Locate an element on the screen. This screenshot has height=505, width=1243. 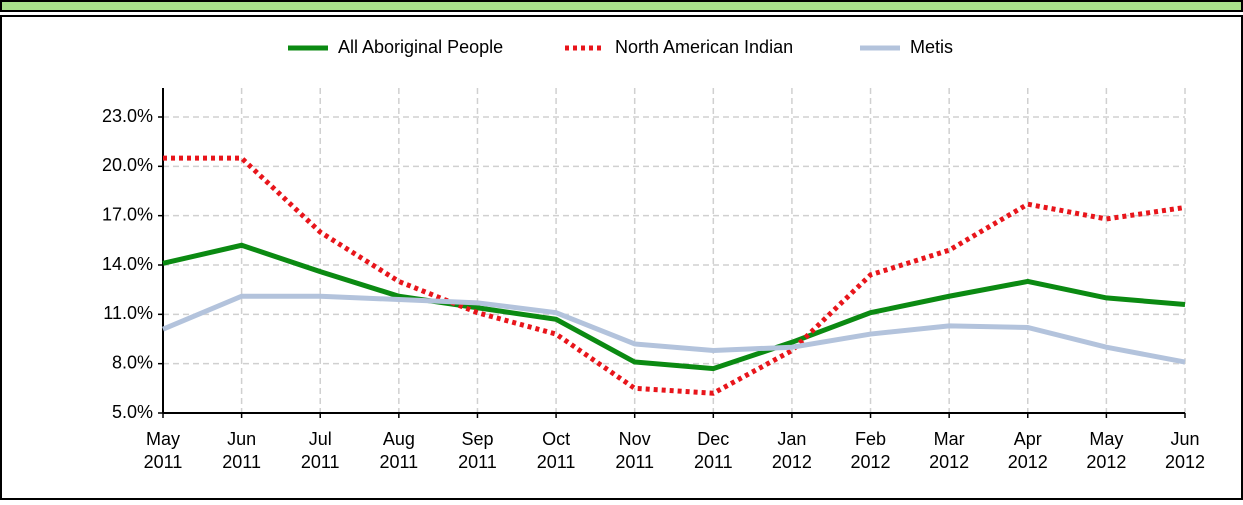
x-tick-label: Sep is located at coordinates (477, 439).